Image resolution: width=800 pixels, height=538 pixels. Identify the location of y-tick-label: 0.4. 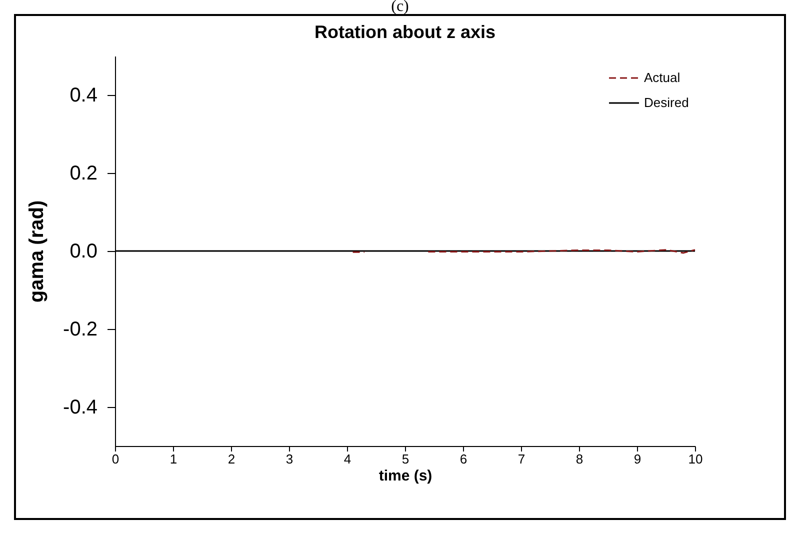
(84, 95).